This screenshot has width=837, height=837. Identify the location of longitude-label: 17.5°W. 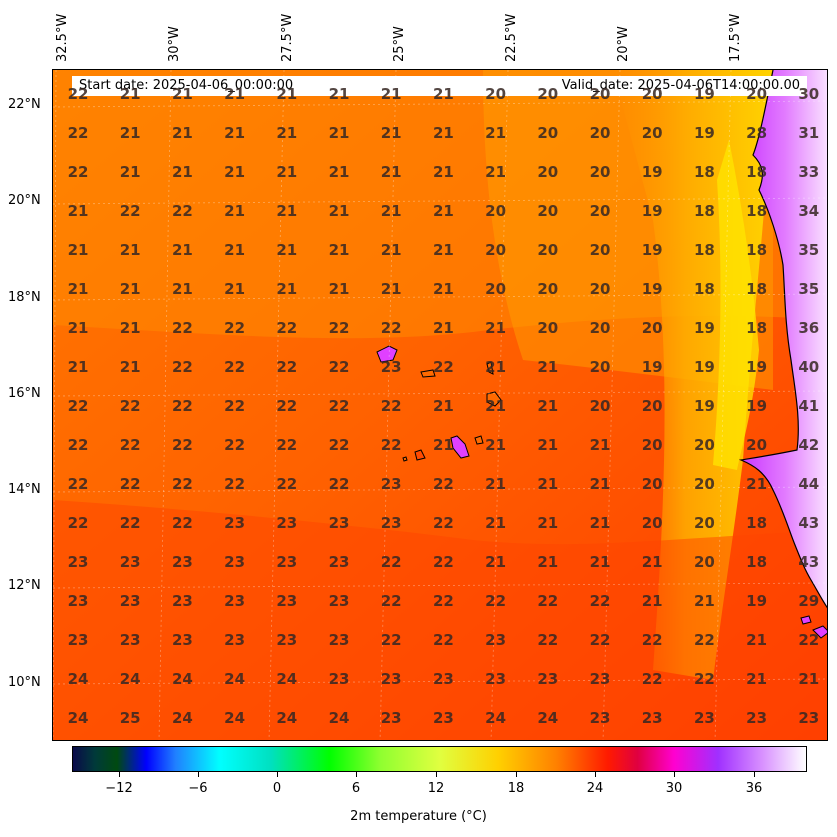
(735, 37).